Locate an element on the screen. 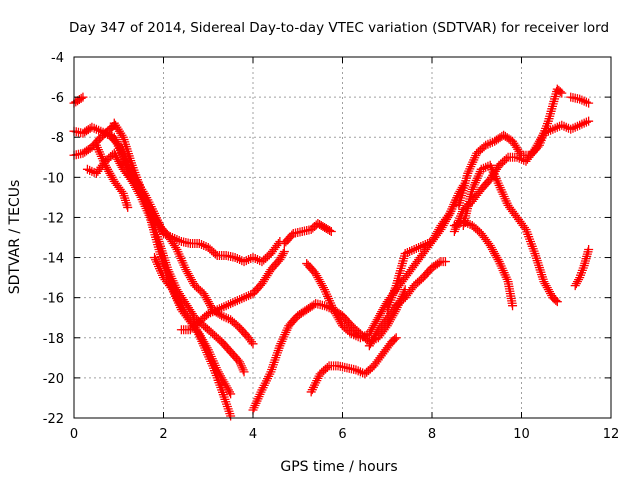  x-axis-label: GPS time / hours is located at coordinates (338, 467).